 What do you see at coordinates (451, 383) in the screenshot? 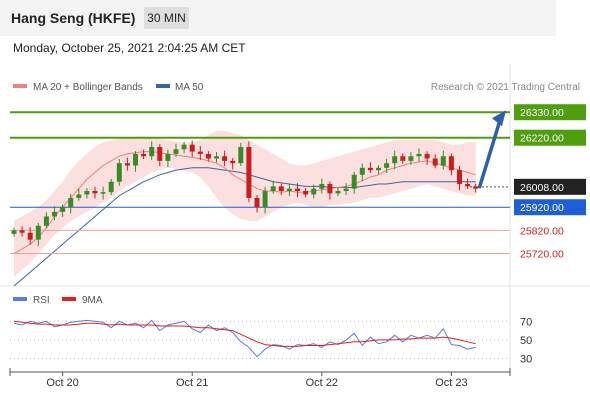
I see `x-tick-label-3: Oct 23` at bounding box center [451, 383].